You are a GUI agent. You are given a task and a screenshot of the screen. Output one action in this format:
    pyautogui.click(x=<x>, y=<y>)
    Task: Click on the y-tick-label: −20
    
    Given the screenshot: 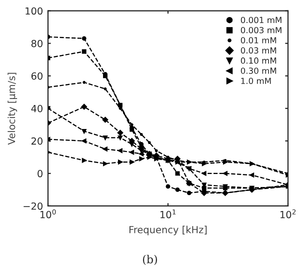 What is the action you would take?
    pyautogui.click(x=33, y=206)
    